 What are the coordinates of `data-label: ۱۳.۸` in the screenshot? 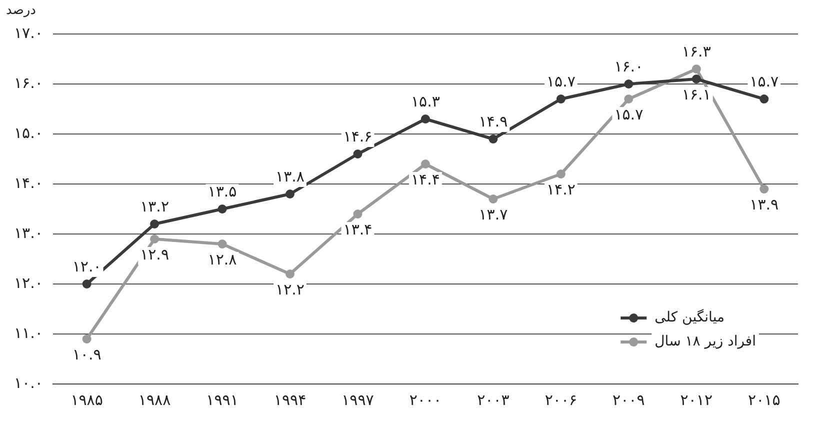 It's located at (290, 176).